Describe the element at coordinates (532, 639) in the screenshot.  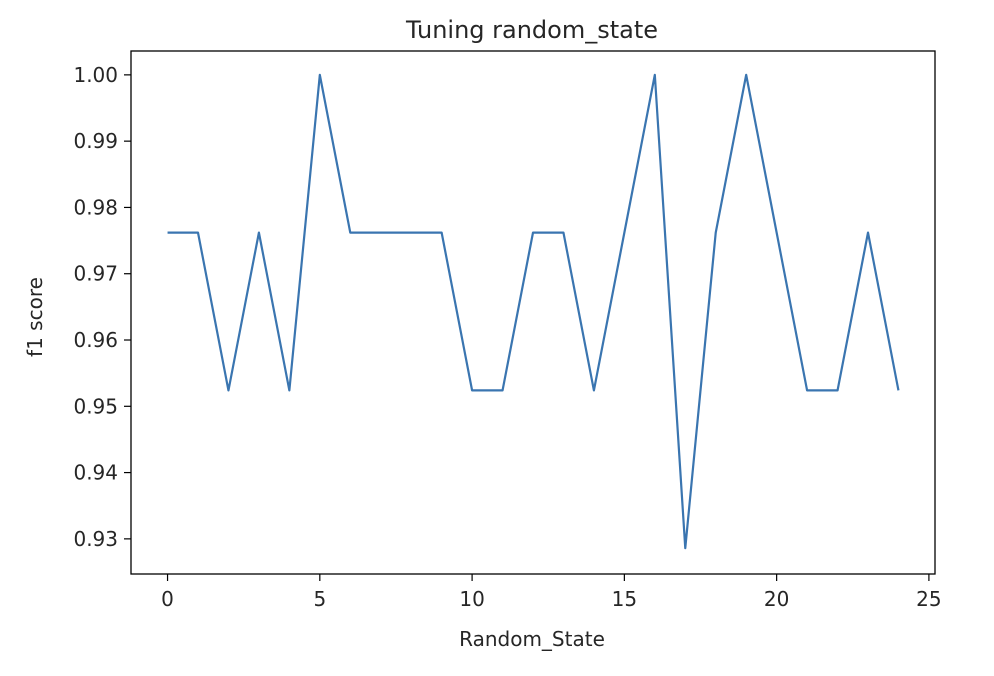
I see `x-axis-label: Random_State` at that location.